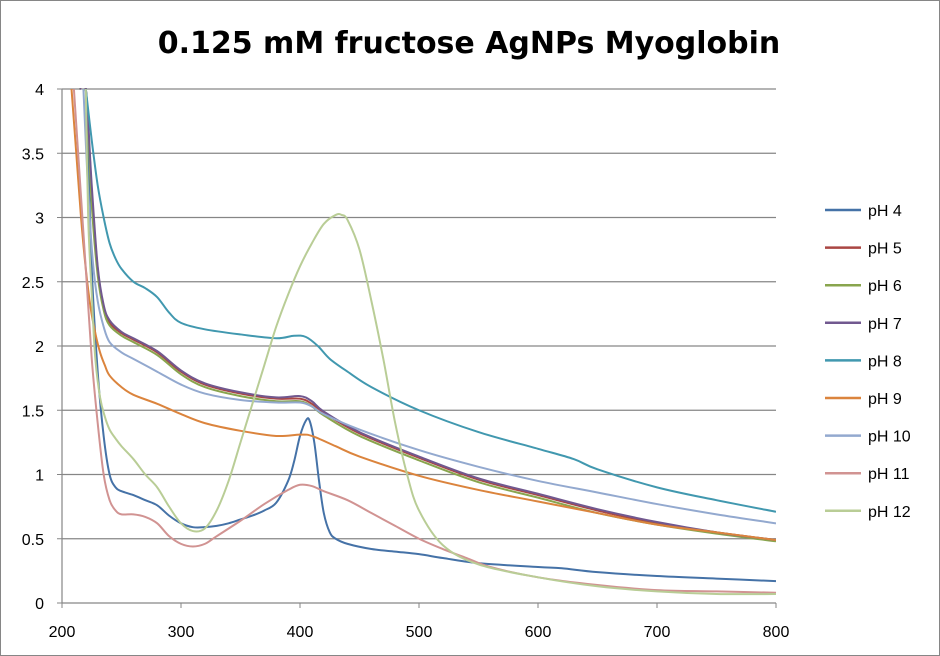 Image resolution: width=940 pixels, height=656 pixels. What do you see at coordinates (885, 286) in the screenshot?
I see `legend-label: pH 6` at bounding box center [885, 286].